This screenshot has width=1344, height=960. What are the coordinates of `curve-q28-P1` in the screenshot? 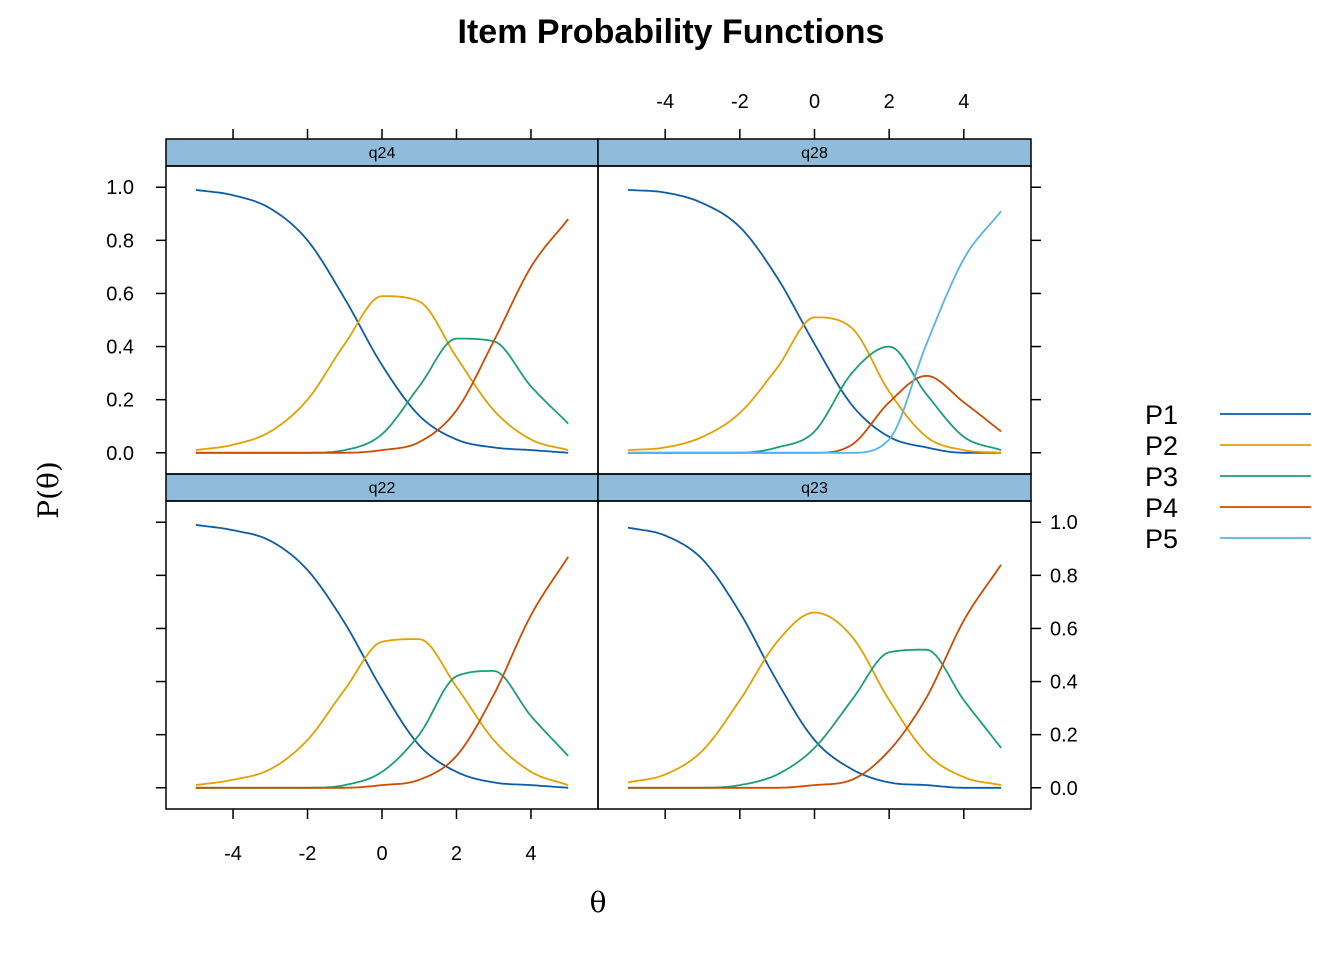 It's located at (814, 321).